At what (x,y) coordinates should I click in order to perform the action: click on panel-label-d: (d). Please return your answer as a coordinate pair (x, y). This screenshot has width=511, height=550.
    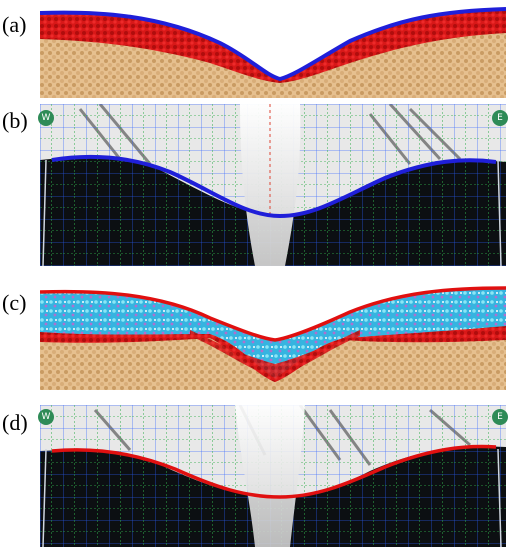
    Looking at the image, I should click on (15, 422).